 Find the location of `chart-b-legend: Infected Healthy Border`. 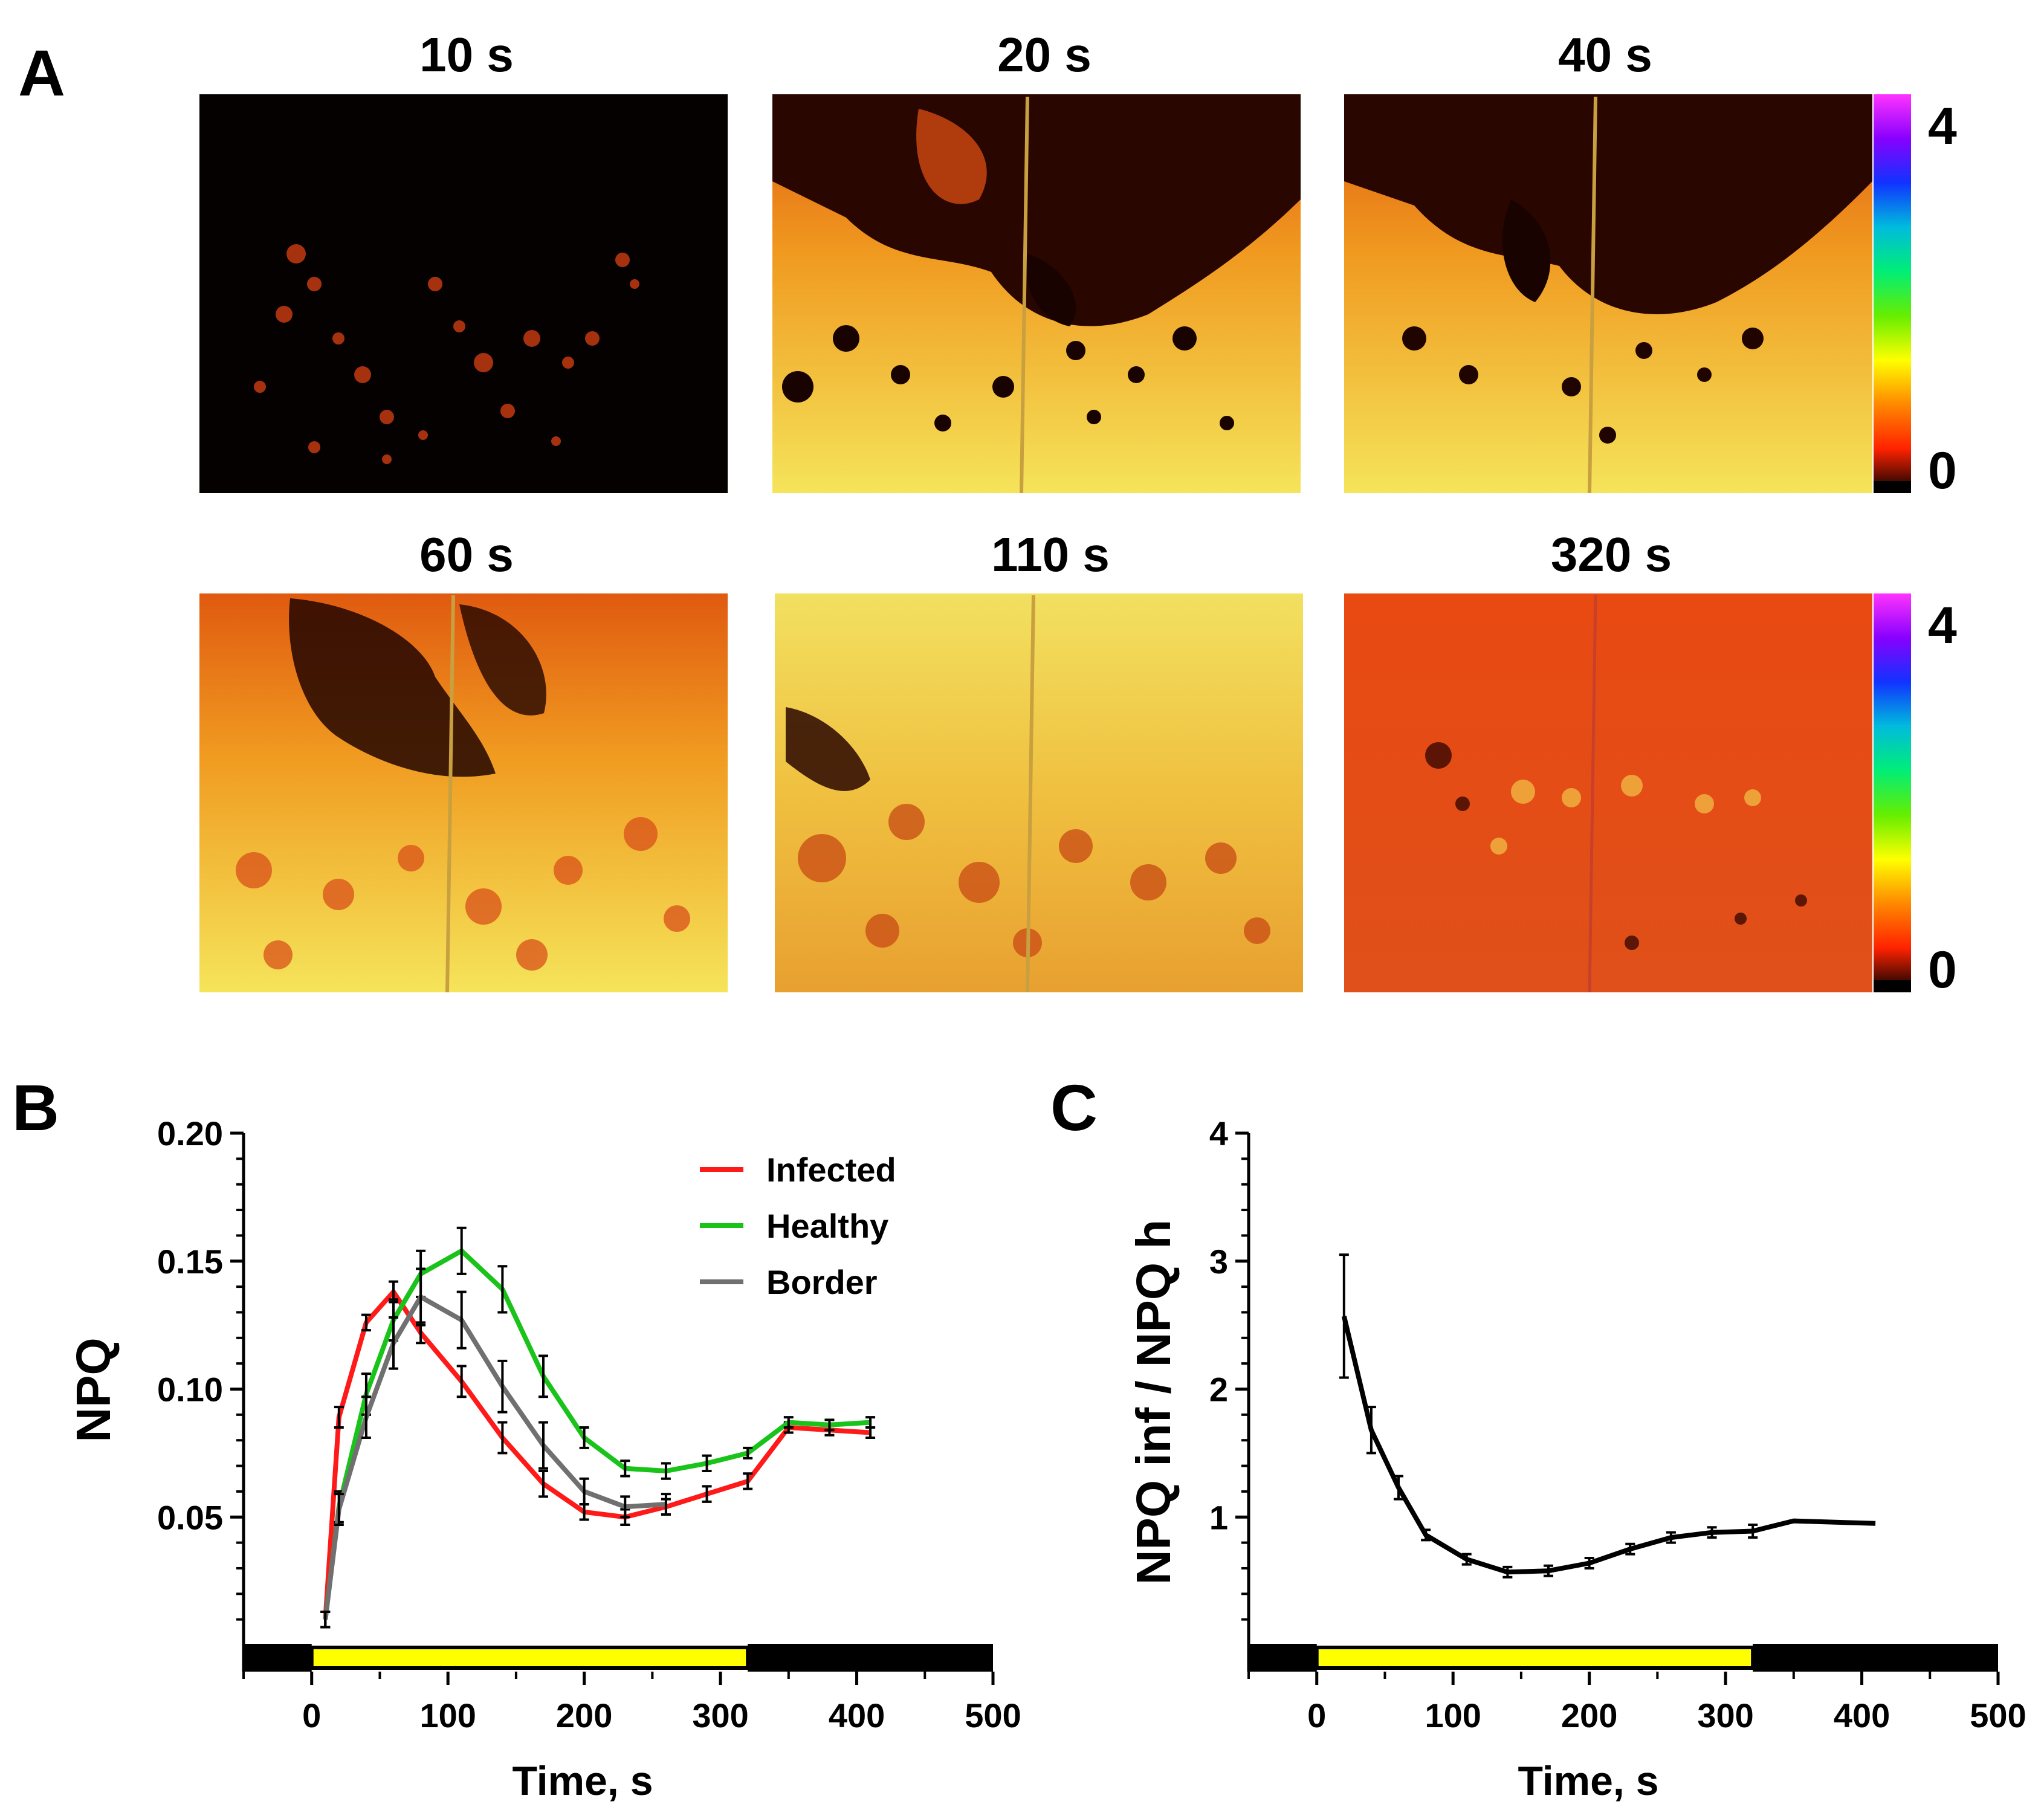

chart-b-legend: Infected Healthy Border is located at coordinates (798, 1226).